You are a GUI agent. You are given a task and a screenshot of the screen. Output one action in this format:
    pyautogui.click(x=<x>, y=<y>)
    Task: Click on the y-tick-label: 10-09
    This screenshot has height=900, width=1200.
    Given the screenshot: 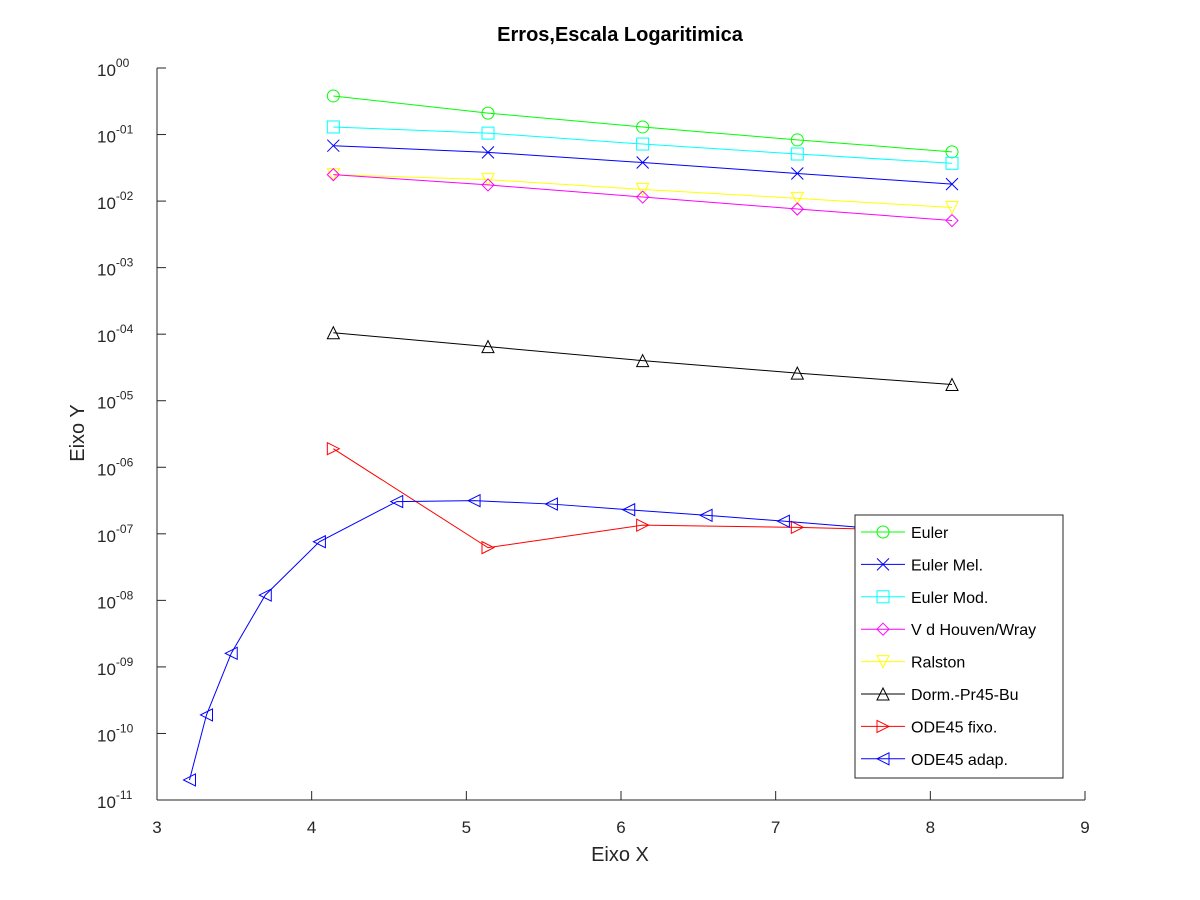 What is the action you would take?
    pyautogui.click(x=115, y=667)
    